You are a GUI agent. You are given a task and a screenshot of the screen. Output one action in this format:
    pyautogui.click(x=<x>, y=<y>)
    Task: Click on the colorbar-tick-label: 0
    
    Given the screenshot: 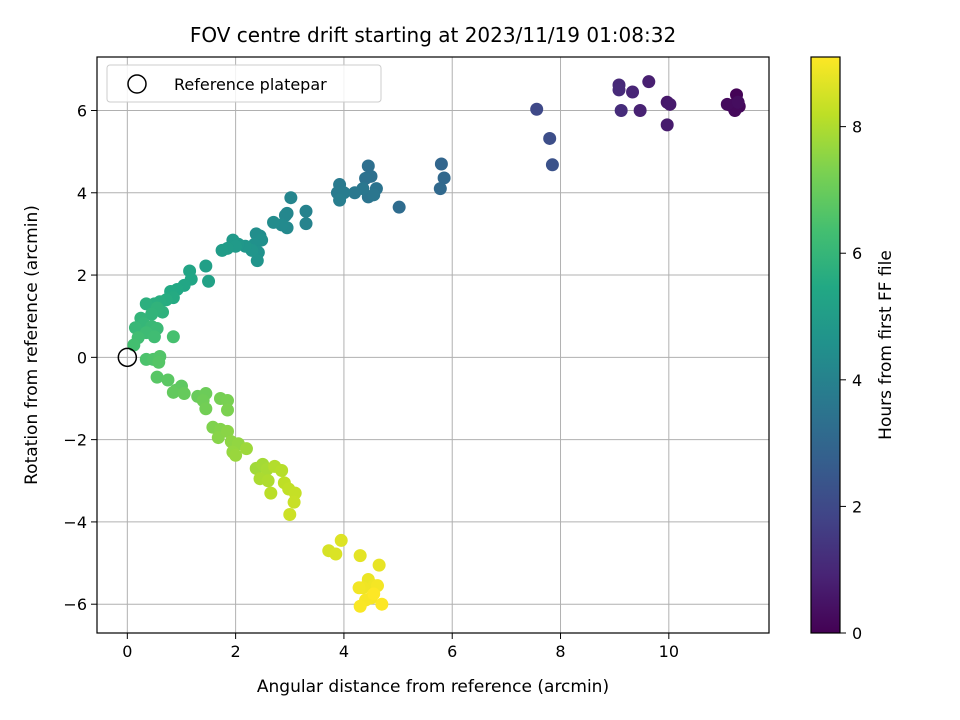 What is the action you would take?
    pyautogui.click(x=857, y=633)
    